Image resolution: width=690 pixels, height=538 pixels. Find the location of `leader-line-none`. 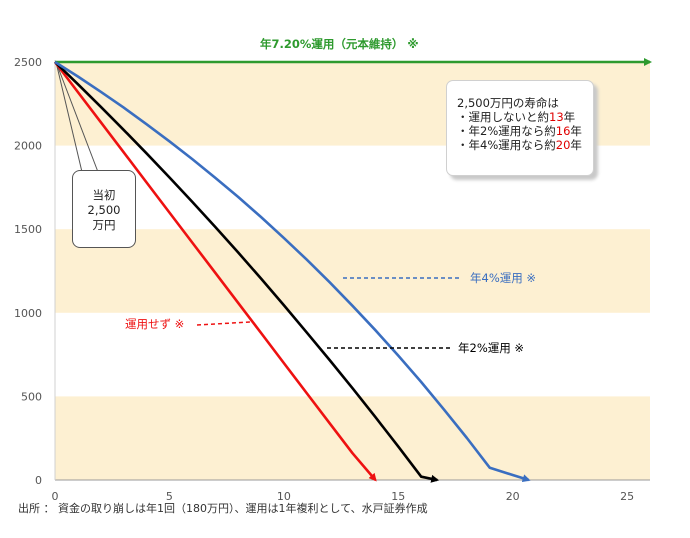

leader-line-none is located at coordinates (223, 323).